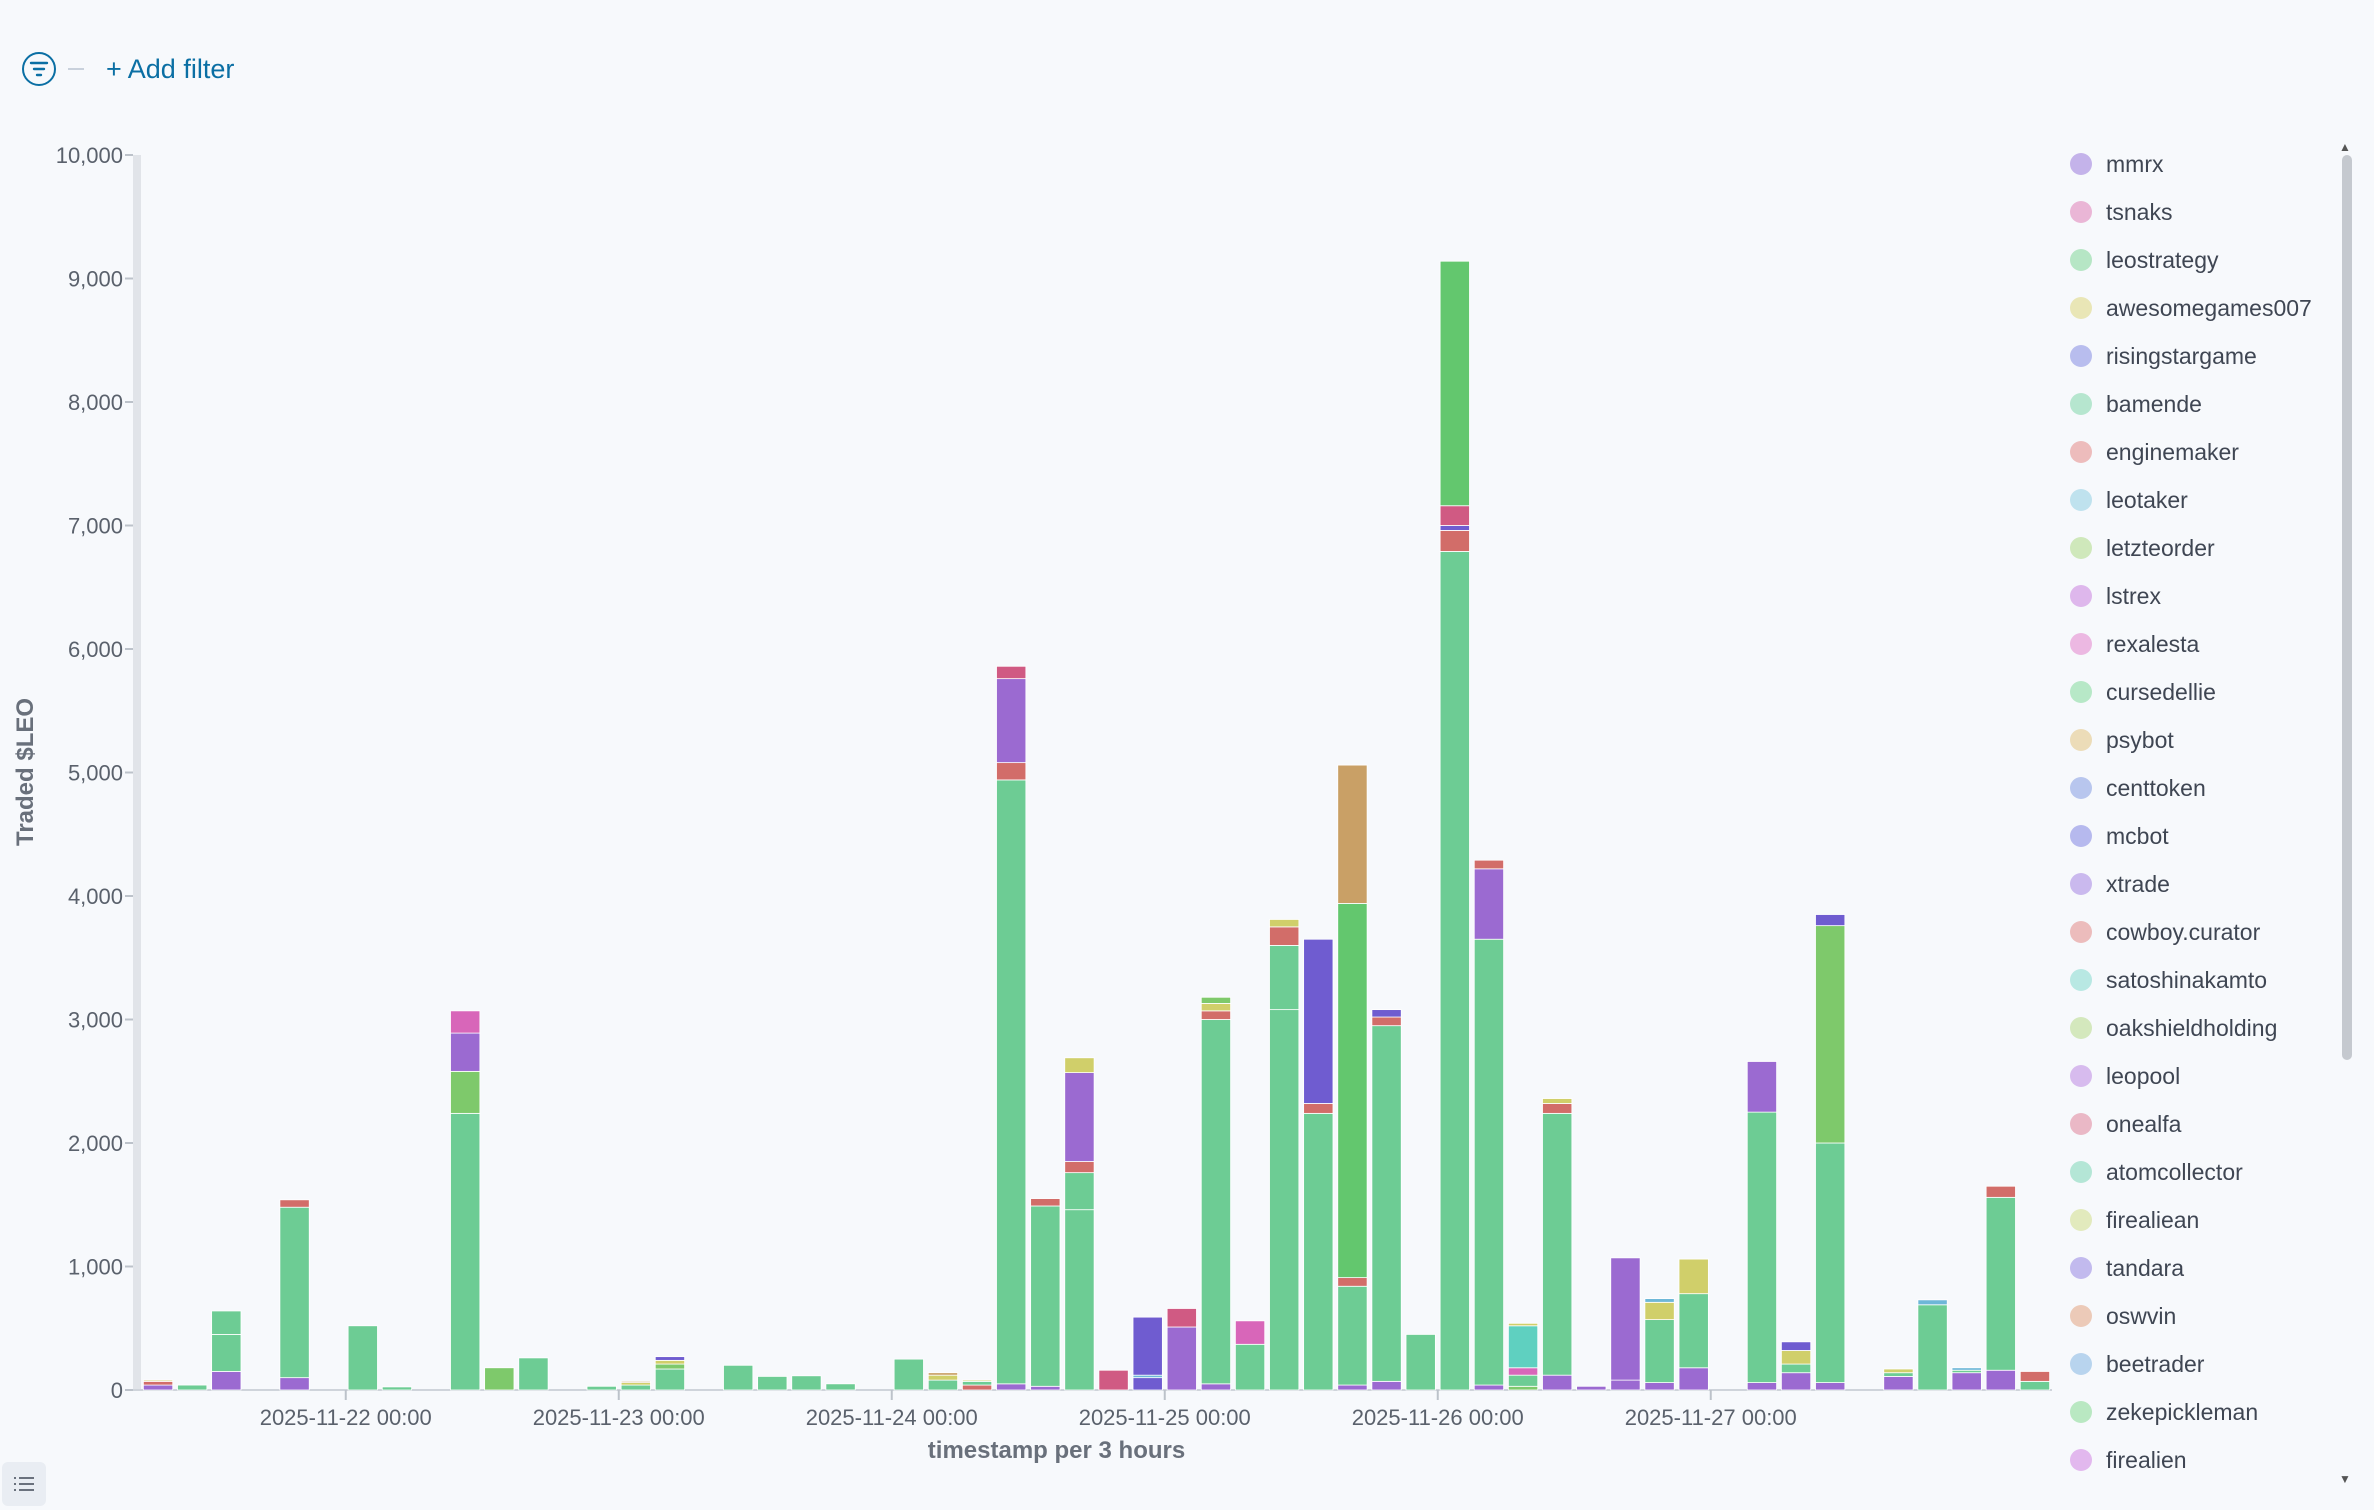  Describe the element at coordinates (2205, 164) in the screenshot. I see `legend-item: mmrx` at that location.